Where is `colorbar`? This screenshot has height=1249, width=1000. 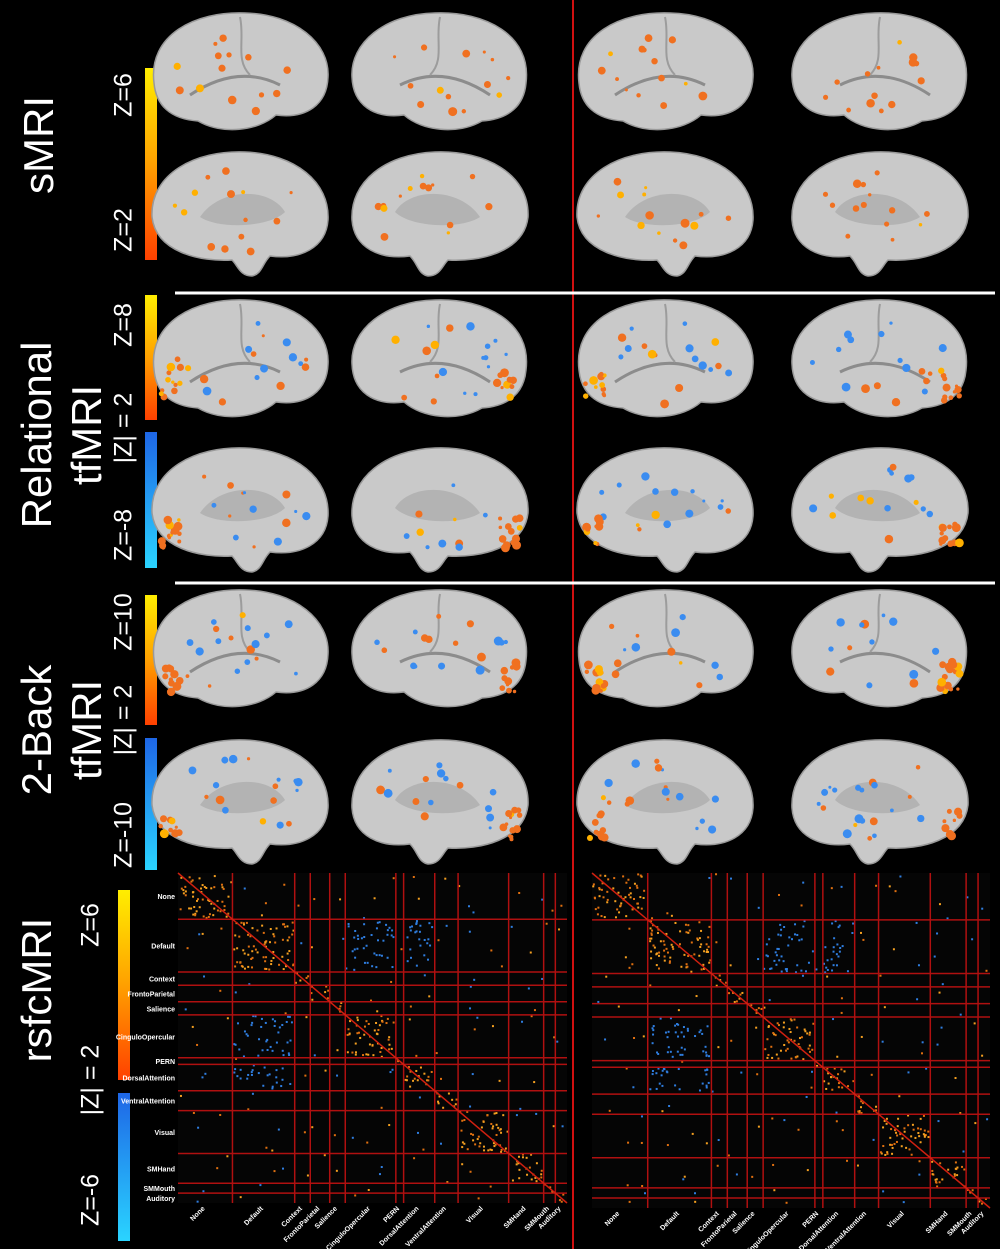
colorbar is located at coordinates (151, 357).